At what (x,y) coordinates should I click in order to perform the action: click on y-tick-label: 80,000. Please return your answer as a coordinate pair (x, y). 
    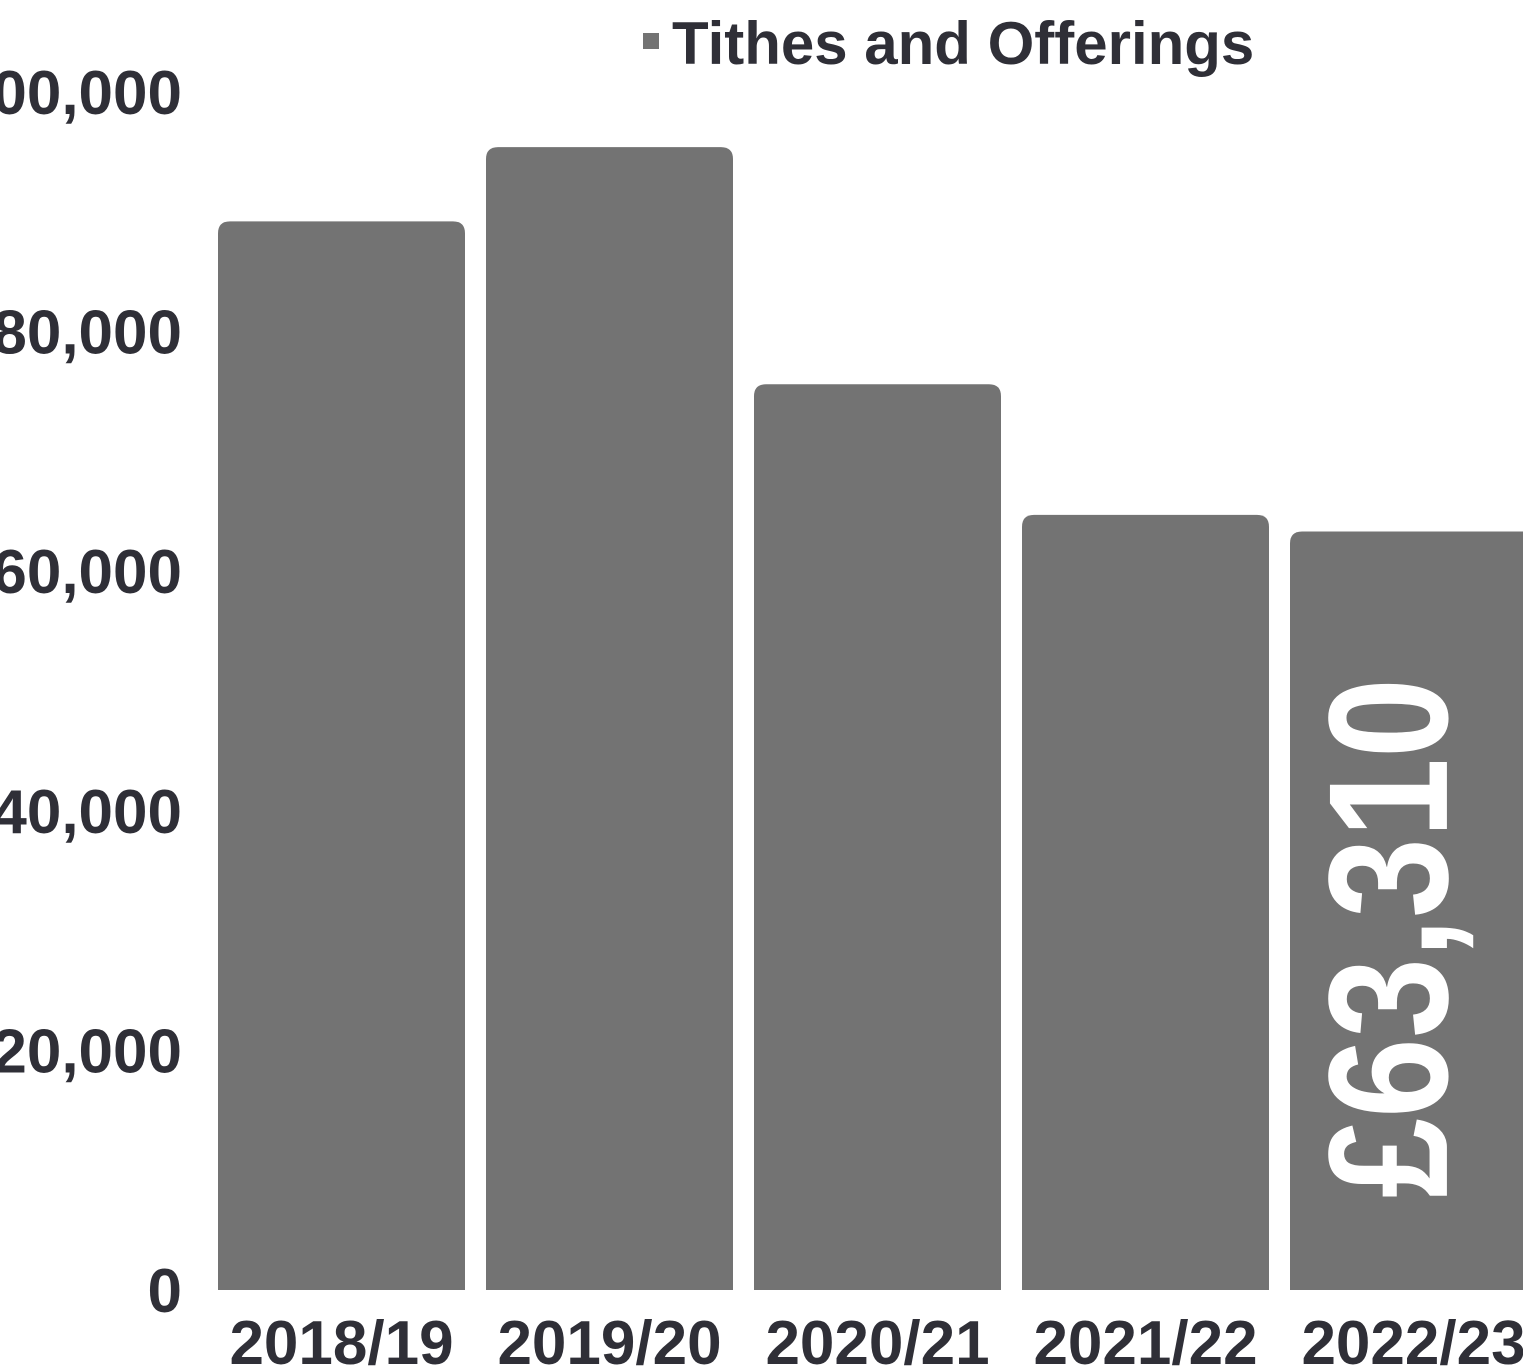
    Looking at the image, I should click on (91, 333).